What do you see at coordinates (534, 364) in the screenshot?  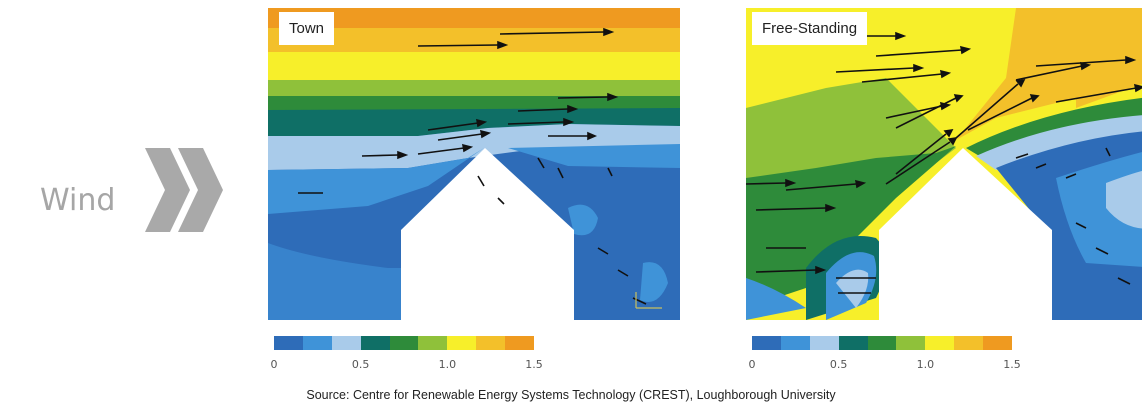 I see `town-colorbar-tick: 1.5` at bounding box center [534, 364].